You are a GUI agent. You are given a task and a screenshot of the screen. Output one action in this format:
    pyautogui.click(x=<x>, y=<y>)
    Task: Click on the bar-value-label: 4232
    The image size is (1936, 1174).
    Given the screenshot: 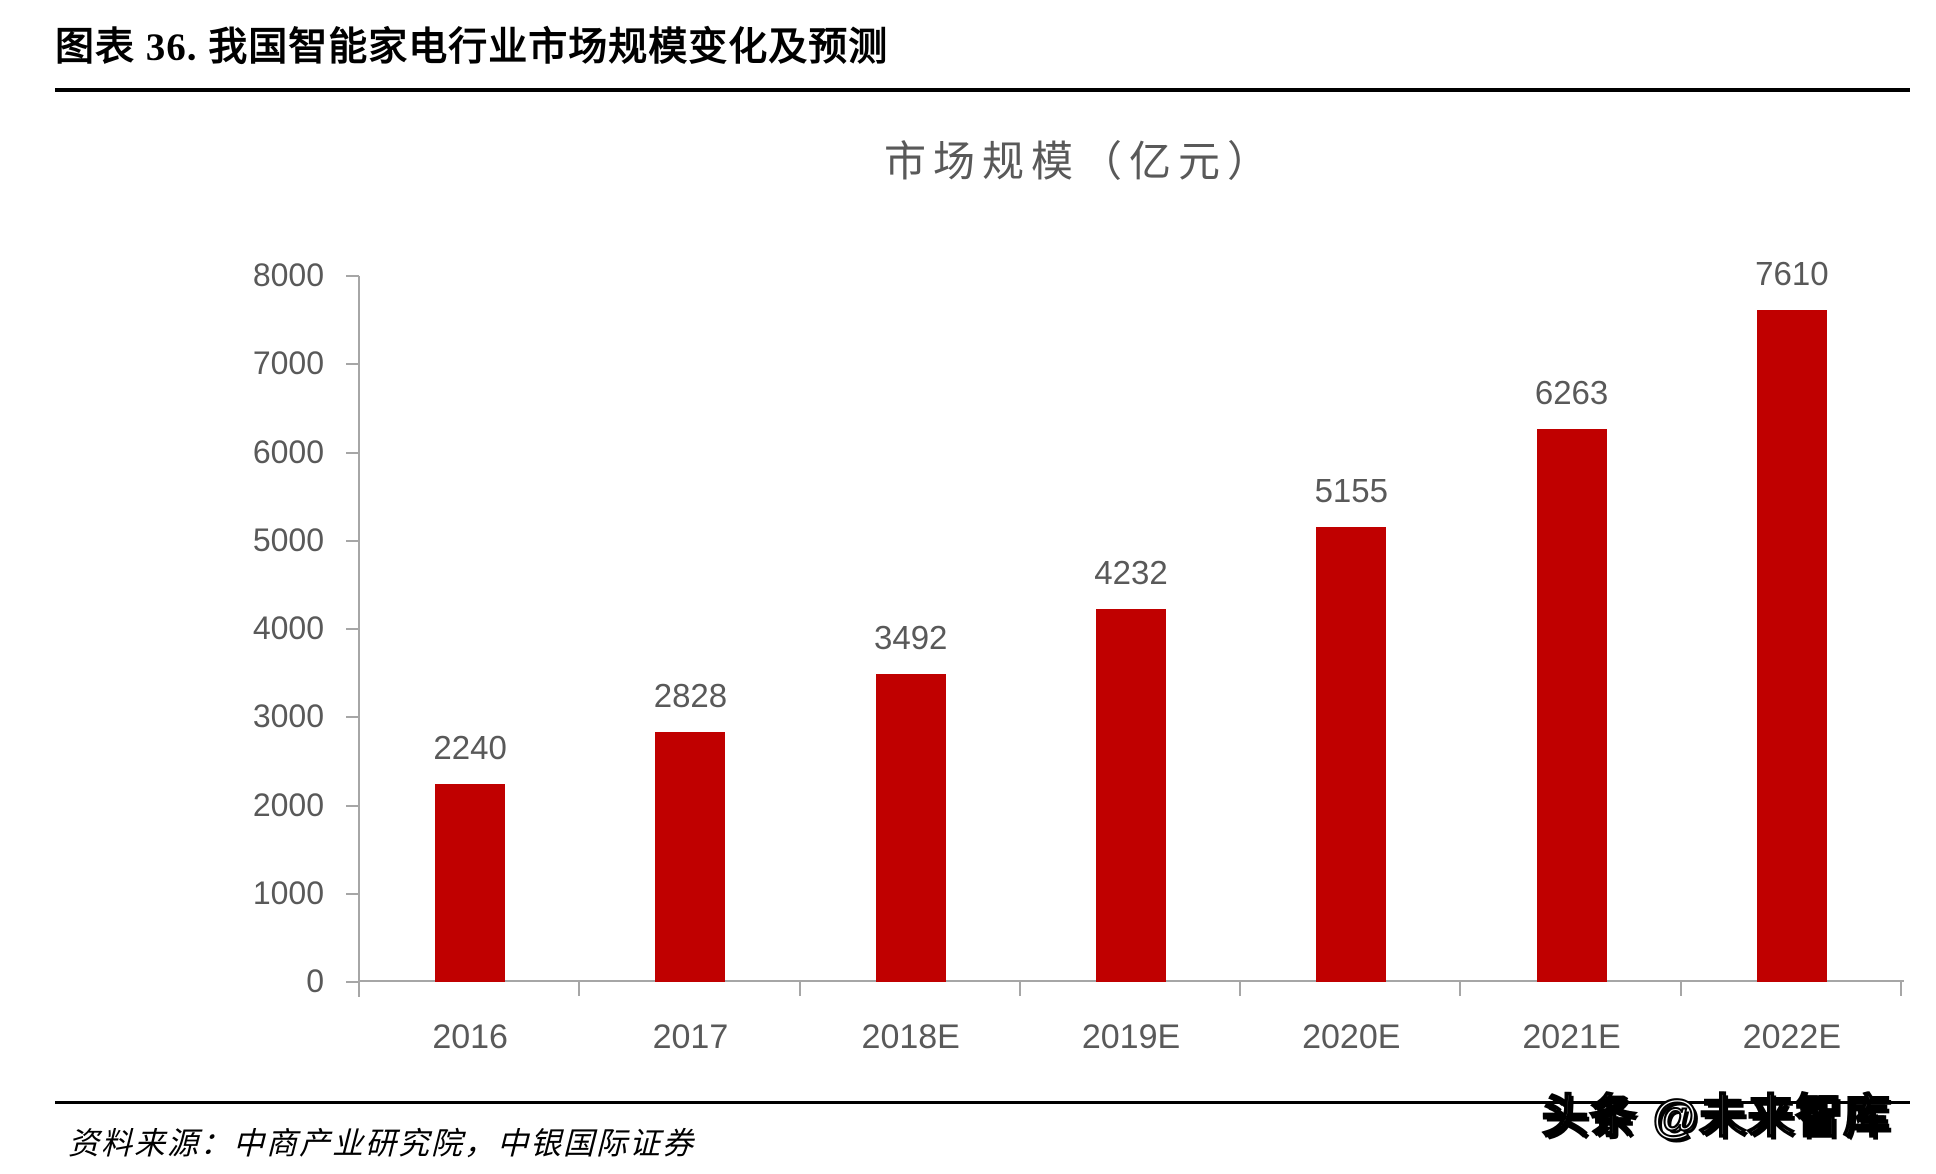 What is the action you would take?
    pyautogui.click(x=1131, y=572)
    